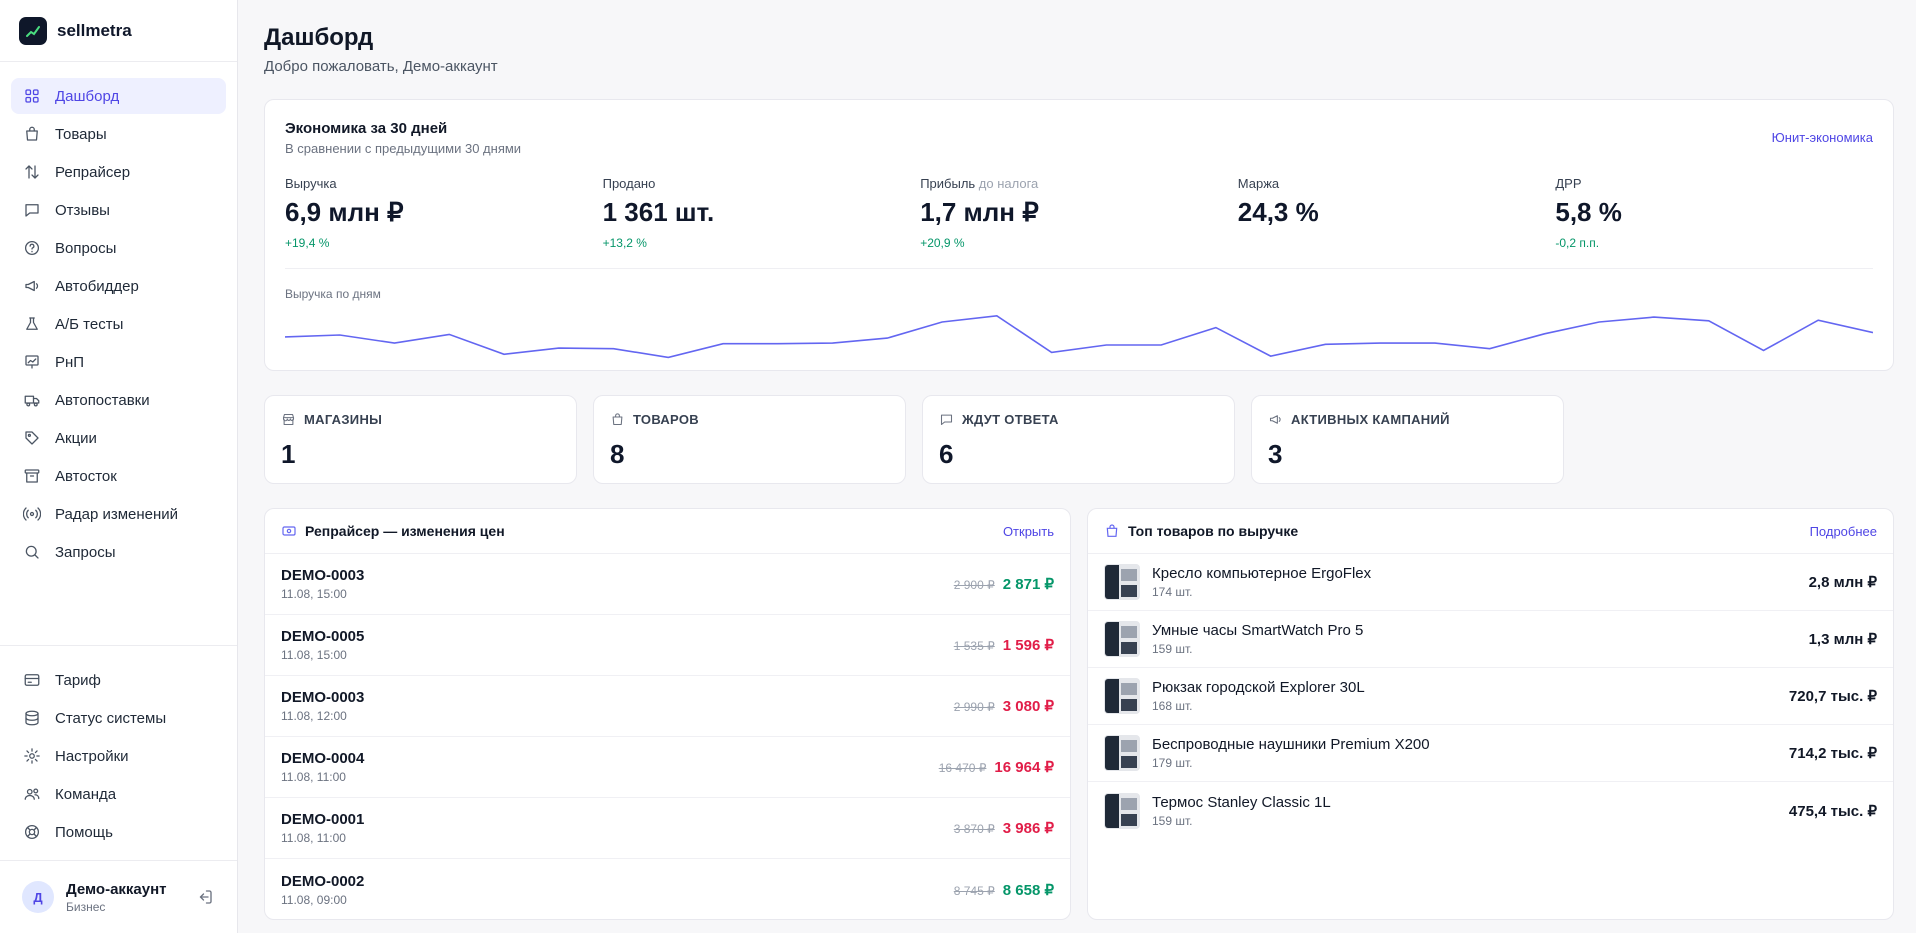 The width and height of the screenshot is (1916, 933). What do you see at coordinates (1588, 212) in the screenshot?
I see `kpi-value: 5,8 %` at bounding box center [1588, 212].